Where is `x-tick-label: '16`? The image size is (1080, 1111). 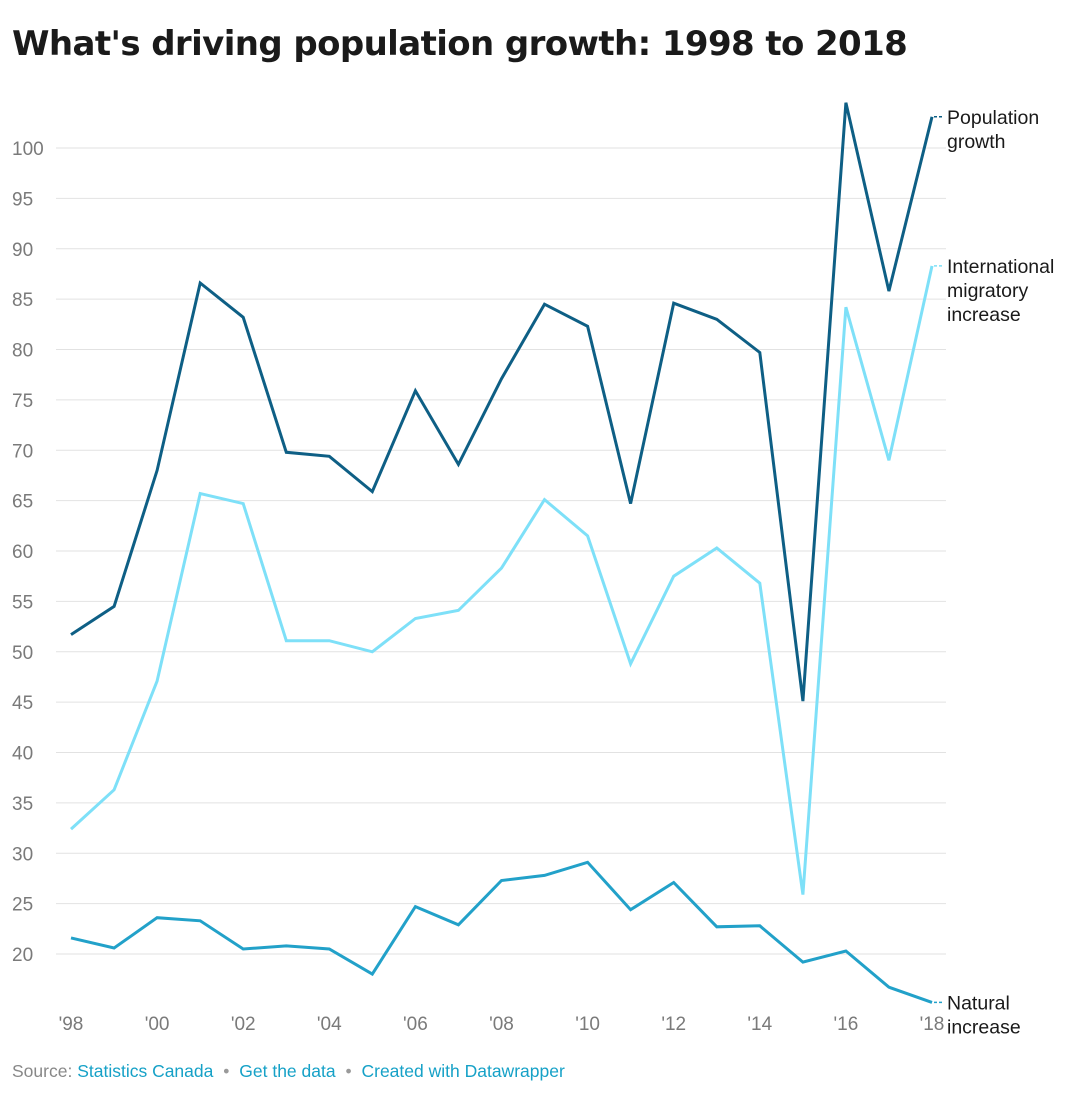
x-tick-label: '16 is located at coordinates (846, 1024).